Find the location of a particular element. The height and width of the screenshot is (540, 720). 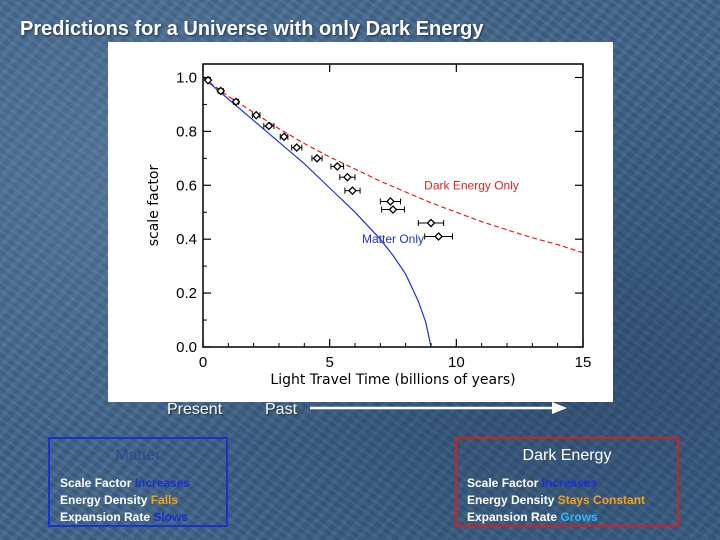

x-tick-label-1: 5 is located at coordinates (329, 362).